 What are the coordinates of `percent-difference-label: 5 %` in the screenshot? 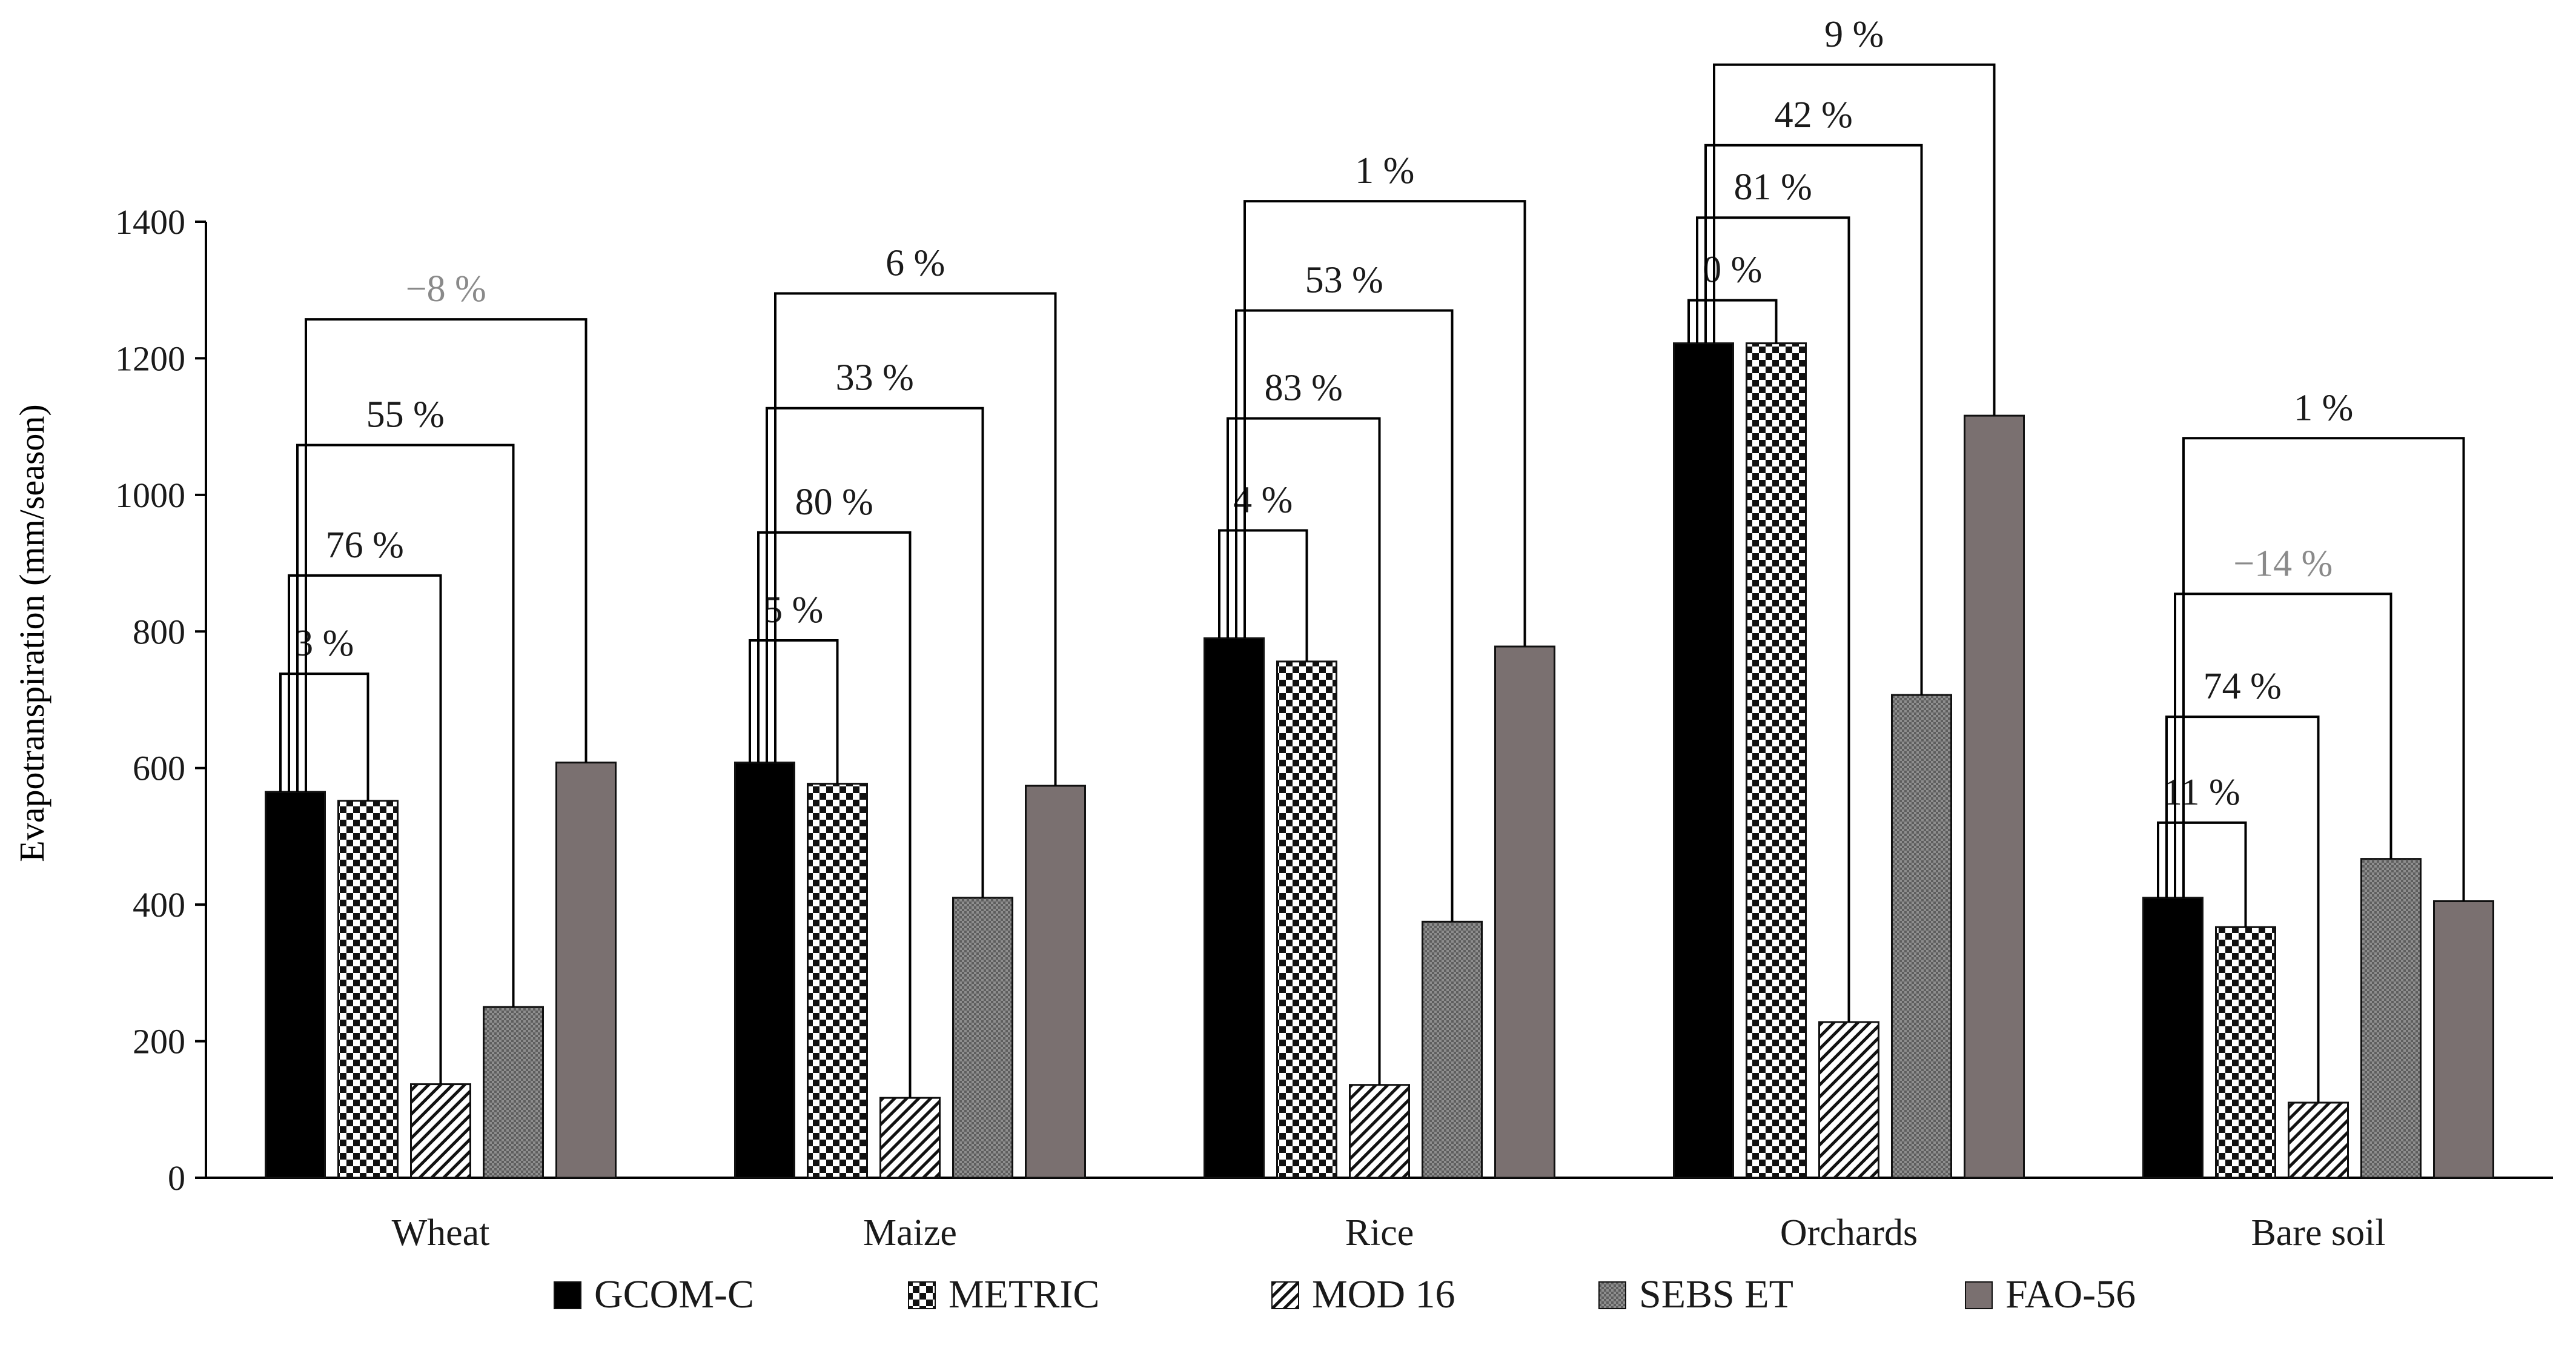 It's located at (793, 610).